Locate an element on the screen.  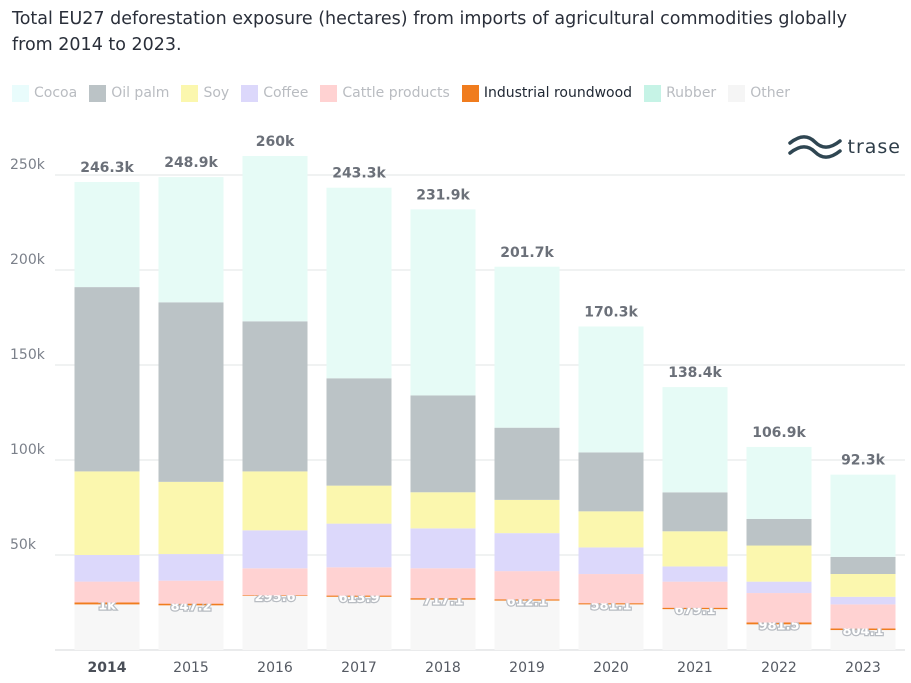
x-tick-label: 2014 is located at coordinates (107, 668).